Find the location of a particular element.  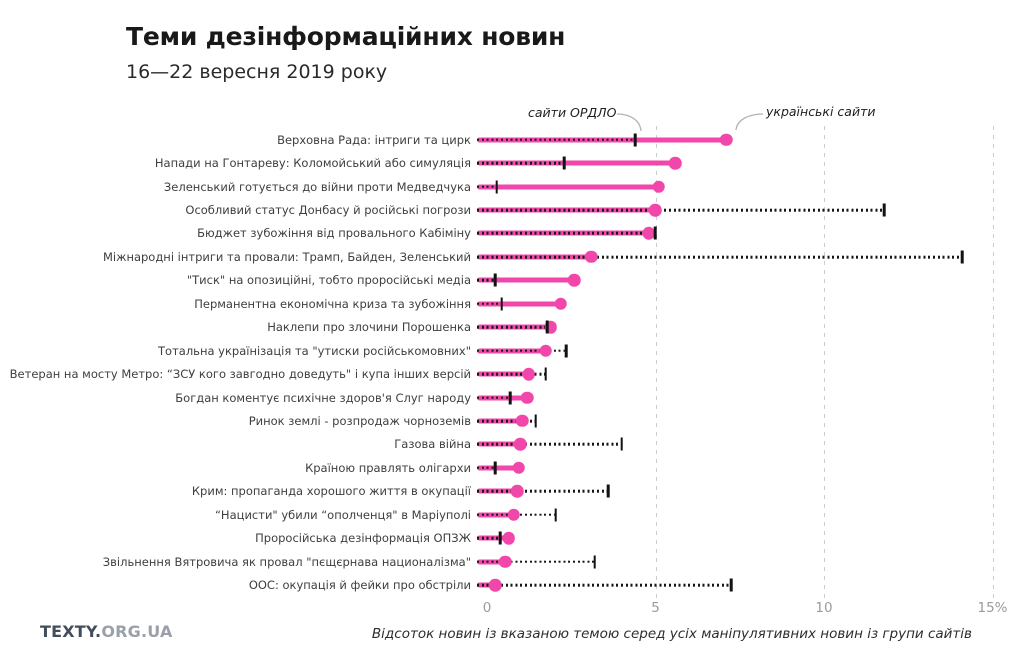

annotation-ordlo-sites: сайти ОРДЛО is located at coordinates (572, 112).